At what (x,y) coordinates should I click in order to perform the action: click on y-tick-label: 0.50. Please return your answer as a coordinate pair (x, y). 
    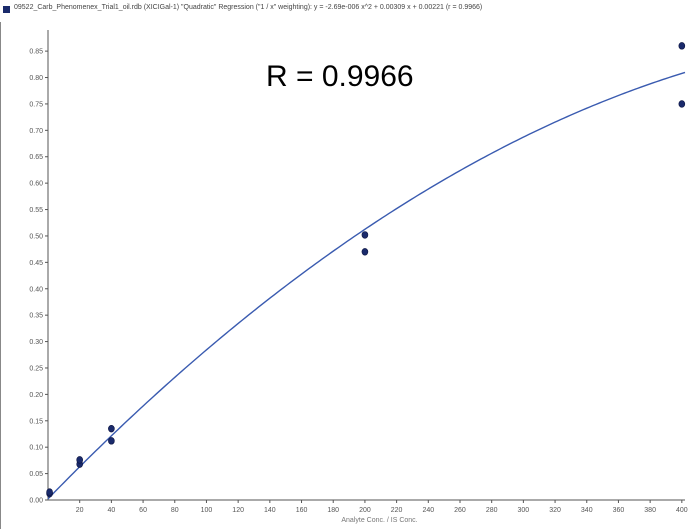
    Looking at the image, I should click on (36, 236).